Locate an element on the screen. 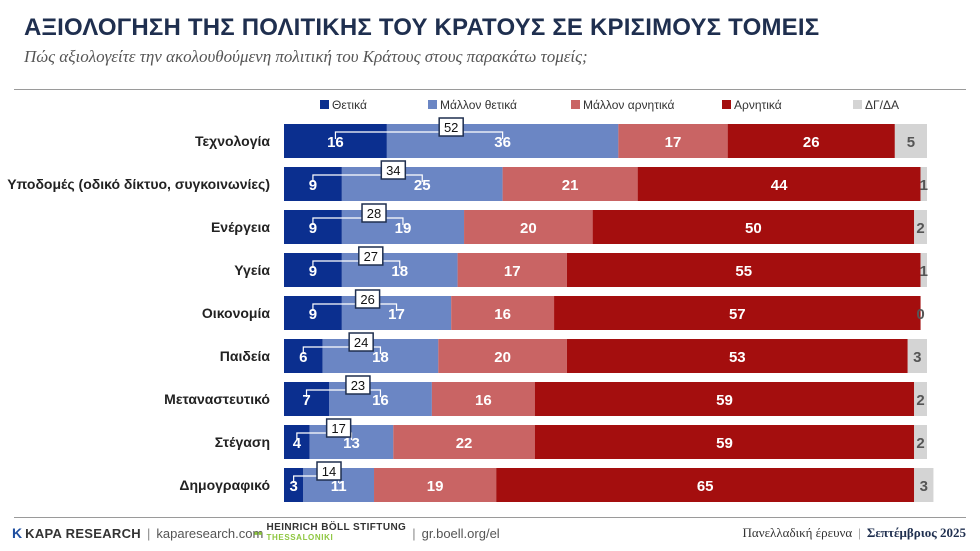 The height and width of the screenshot is (551, 980). legend-label: Θετικά is located at coordinates (349, 105).